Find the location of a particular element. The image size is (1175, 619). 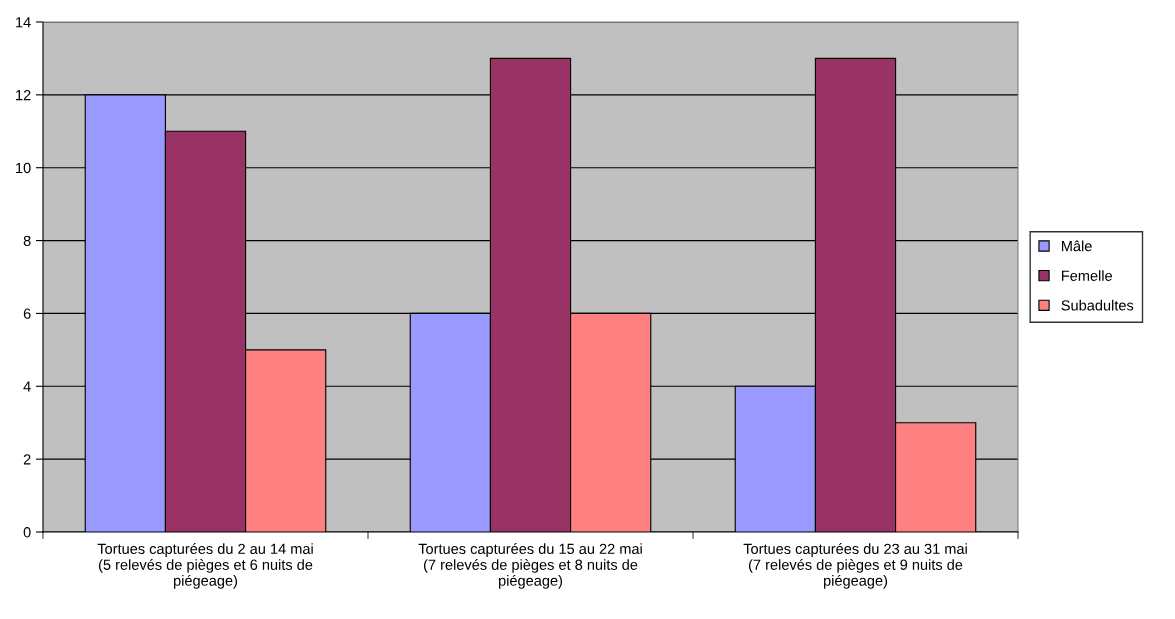

legend-label: Femelle is located at coordinates (1087, 275).